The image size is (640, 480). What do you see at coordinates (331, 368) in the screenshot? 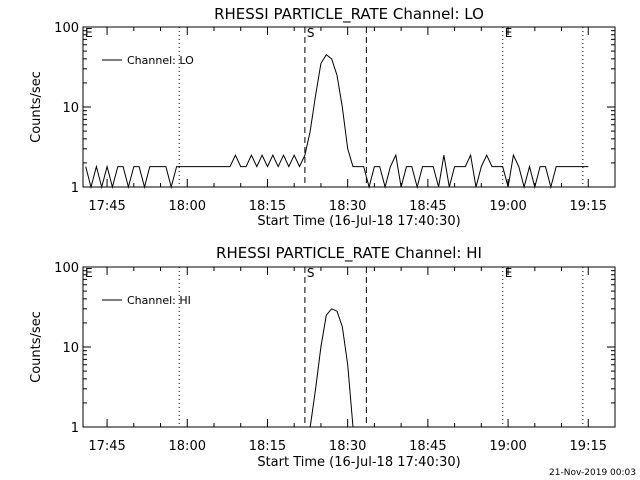
I see `series-line` at bounding box center [331, 368].